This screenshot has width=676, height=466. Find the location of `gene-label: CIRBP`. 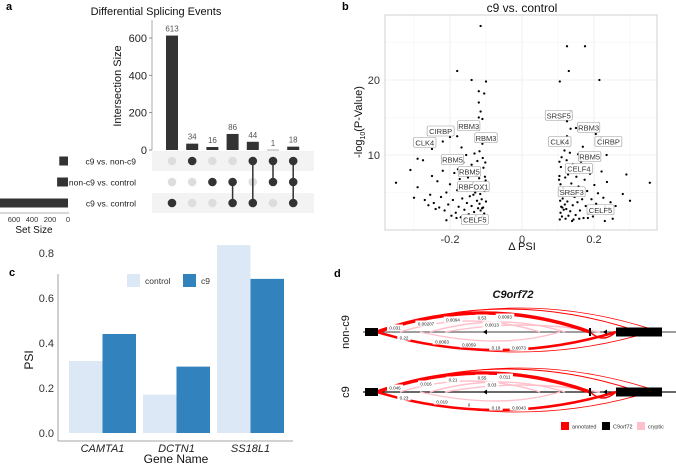

gene-label: CIRBP is located at coordinates (608, 142).